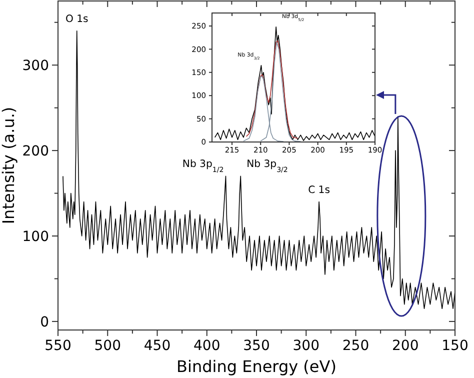 This screenshot has height=378, width=474. What do you see at coordinates (267, 166) in the screenshot?
I see `annotation: Nb 3p$_{3/2}$` at bounding box center [267, 166].